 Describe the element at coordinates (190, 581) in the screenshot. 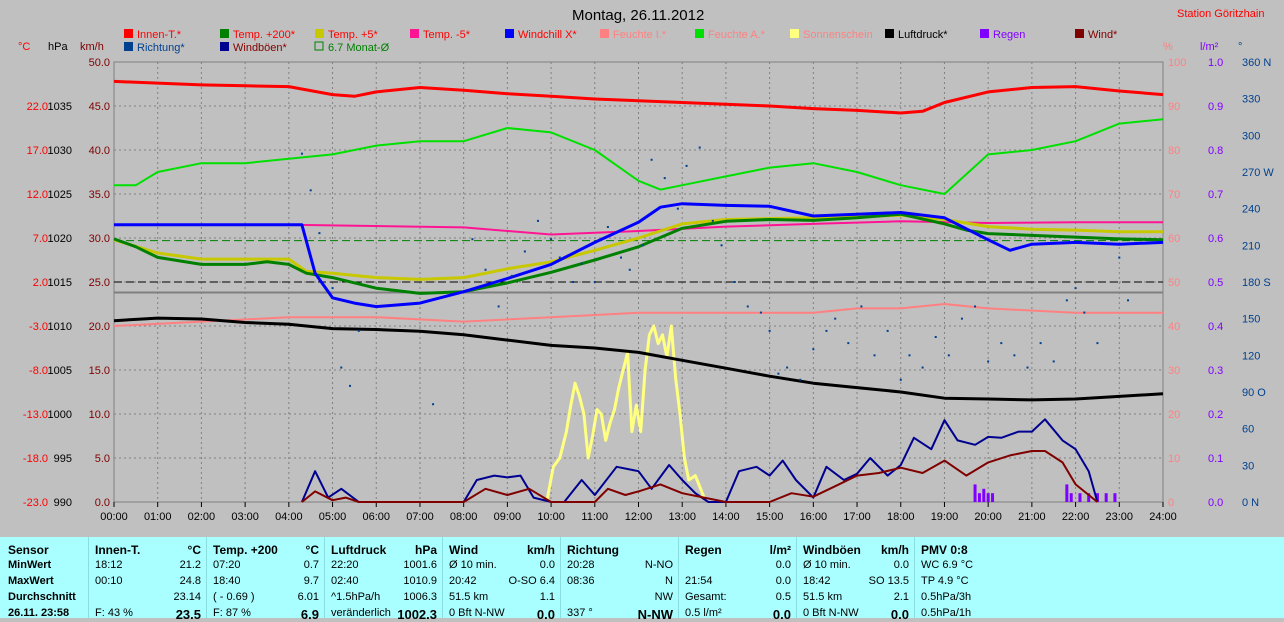

I see `cell-value: 24.8` at that location.